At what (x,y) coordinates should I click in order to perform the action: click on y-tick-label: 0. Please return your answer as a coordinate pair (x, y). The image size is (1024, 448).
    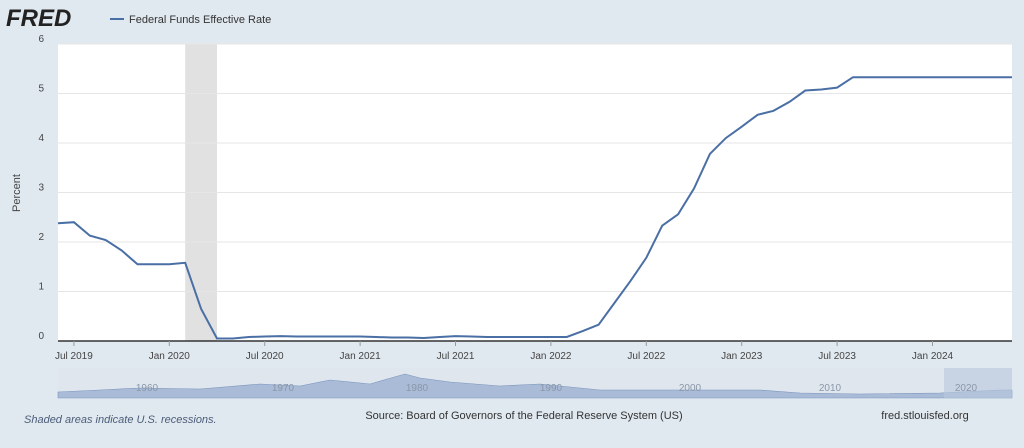
    Looking at the image, I should click on (41, 336).